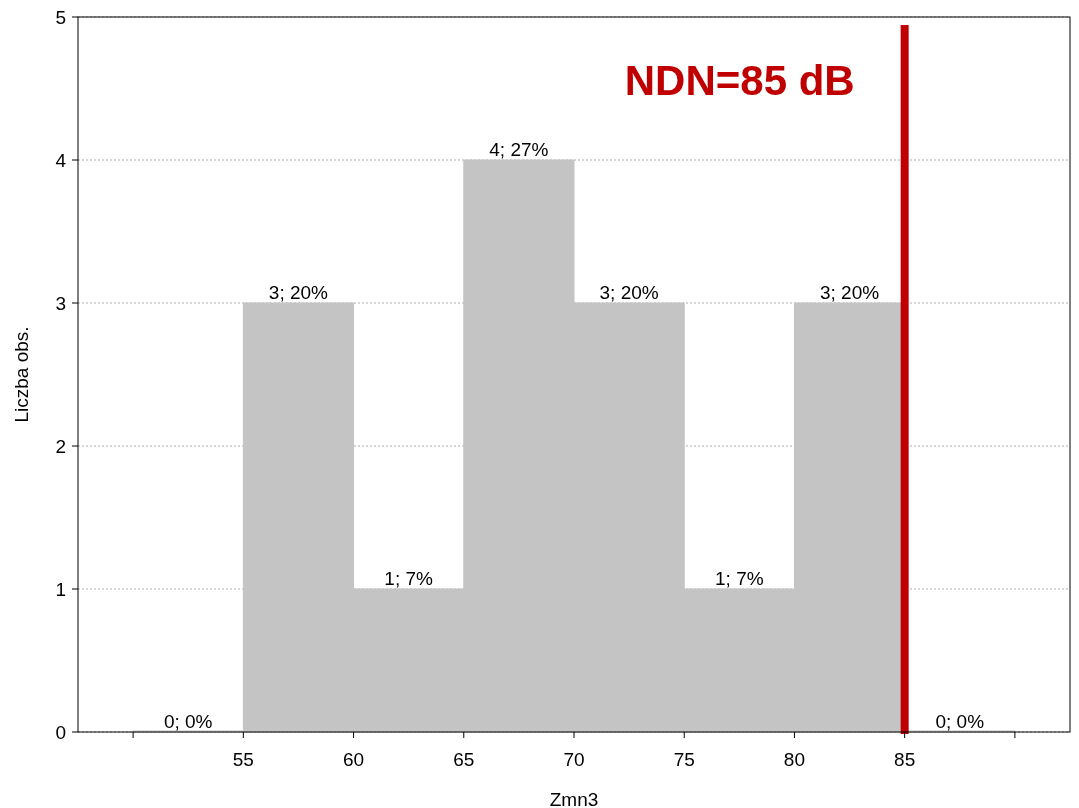 This screenshot has height=808, width=1079. What do you see at coordinates (574, 759) in the screenshot?
I see `x-tick-label: 70` at bounding box center [574, 759].